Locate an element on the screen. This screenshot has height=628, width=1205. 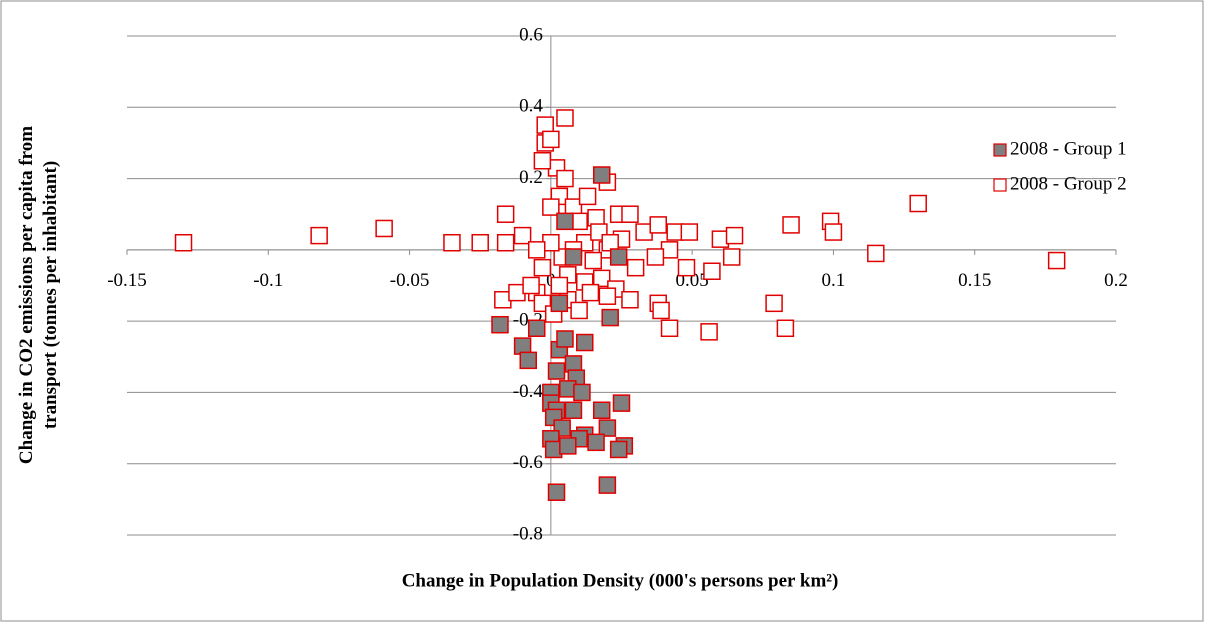
y-tick-label: 0.6 is located at coordinates (531, 34).